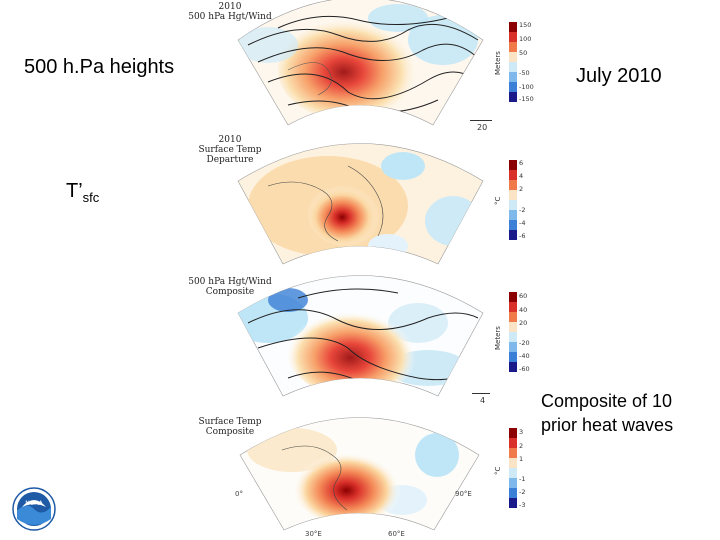 The width and height of the screenshot is (720, 540). Describe the element at coordinates (360, 336) in the screenshot. I see `panel3-map` at that location.